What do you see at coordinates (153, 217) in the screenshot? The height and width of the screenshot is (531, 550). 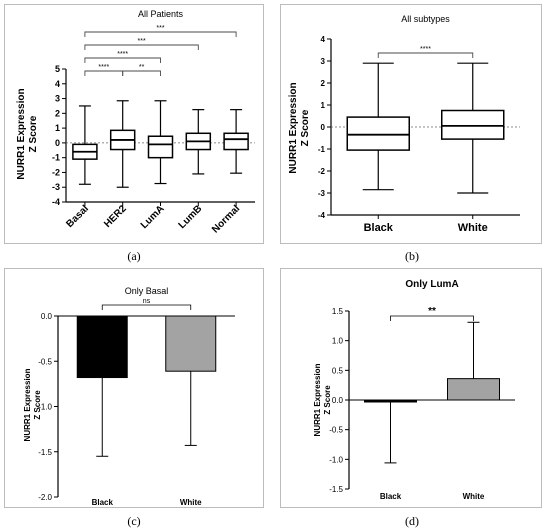 I see `chart-a-category-label: LumA` at bounding box center [153, 217].